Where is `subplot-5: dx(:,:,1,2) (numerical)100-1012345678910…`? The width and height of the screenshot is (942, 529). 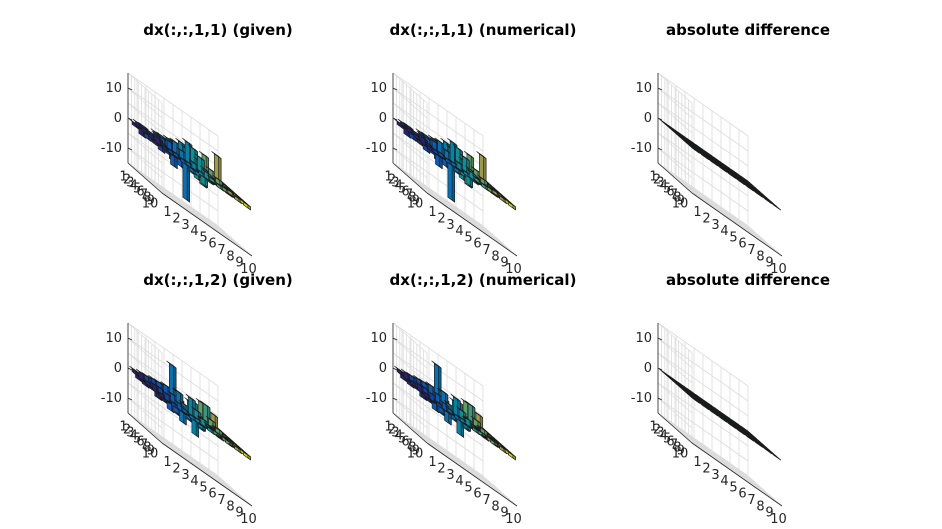 subplot-5: dx(:,:,1,2) (numerical)100-1012345678910… is located at coordinates (471, 399).